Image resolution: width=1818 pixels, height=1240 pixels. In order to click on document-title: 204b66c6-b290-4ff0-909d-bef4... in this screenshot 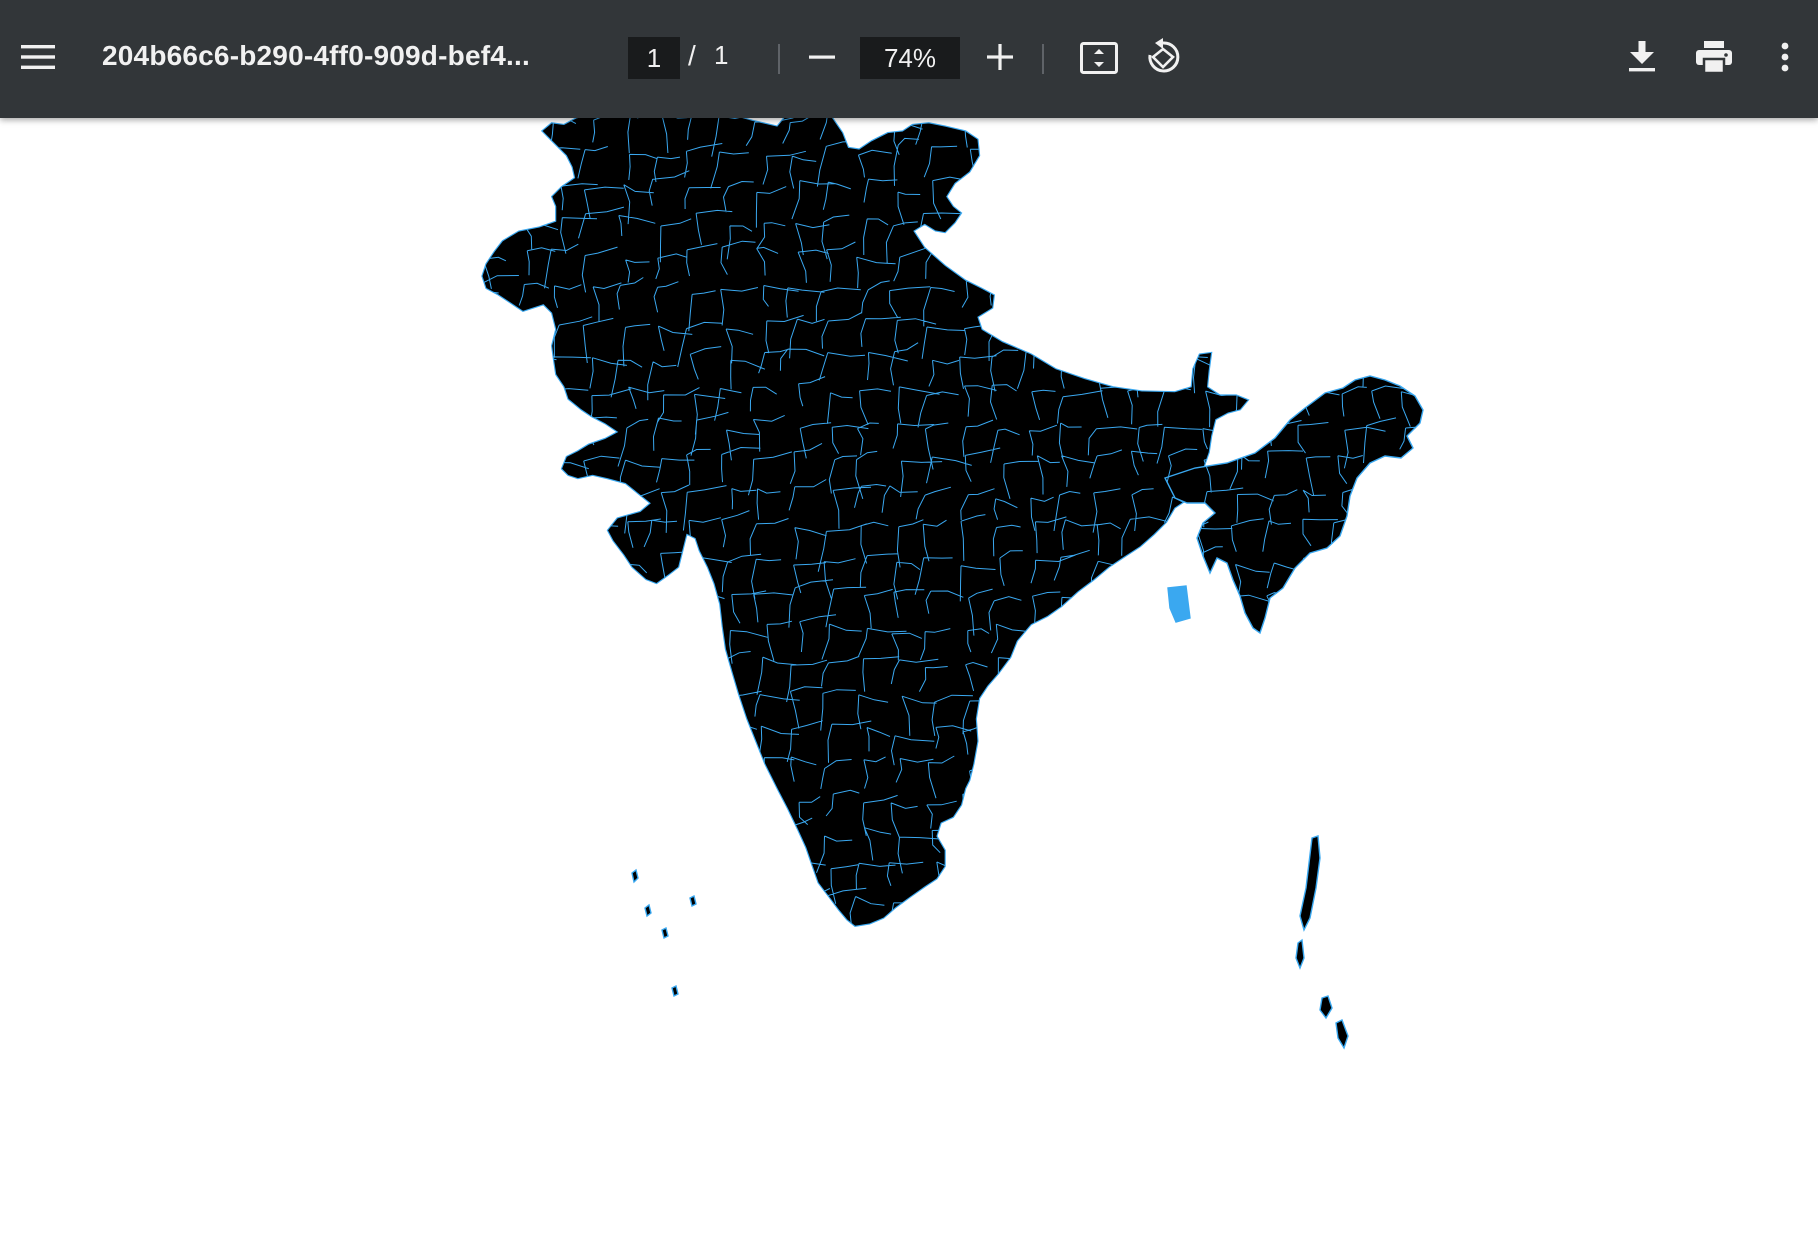, I will do `click(316, 55)`.